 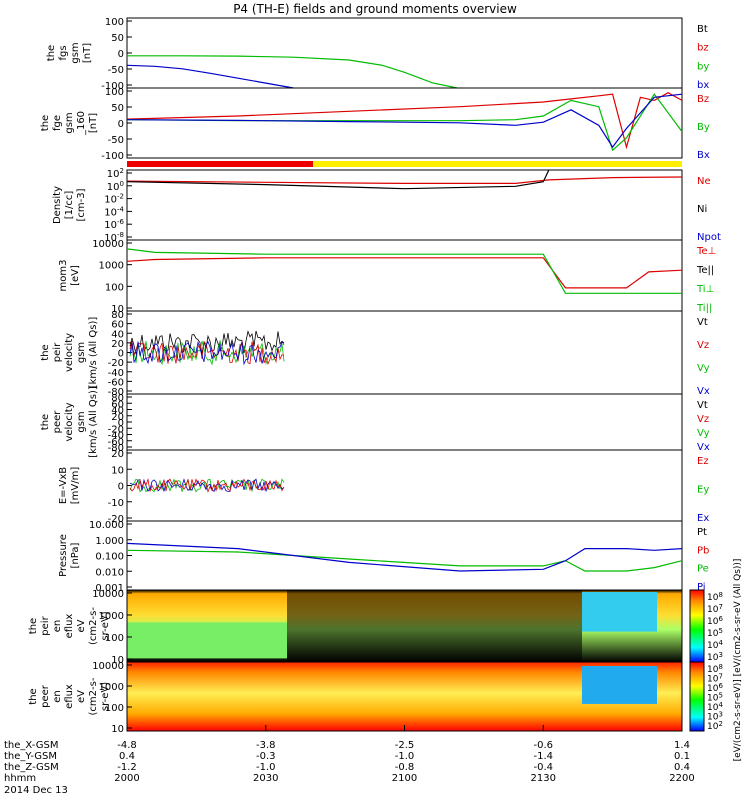 I want to click on y-axis-label: E=-VxB, so click(x=63, y=485).